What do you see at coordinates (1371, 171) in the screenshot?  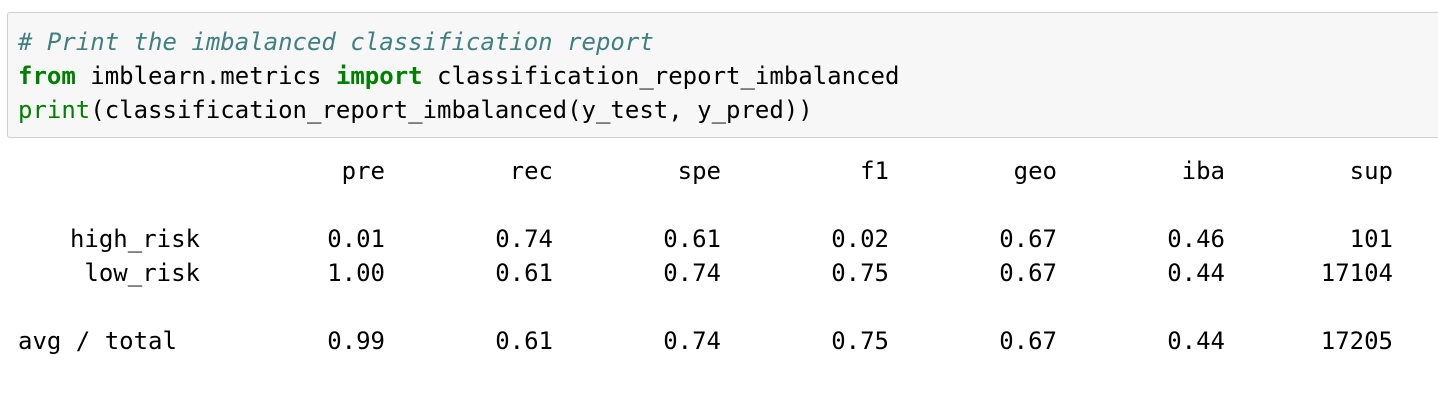 I see `column-header-sup: sup` at bounding box center [1371, 171].